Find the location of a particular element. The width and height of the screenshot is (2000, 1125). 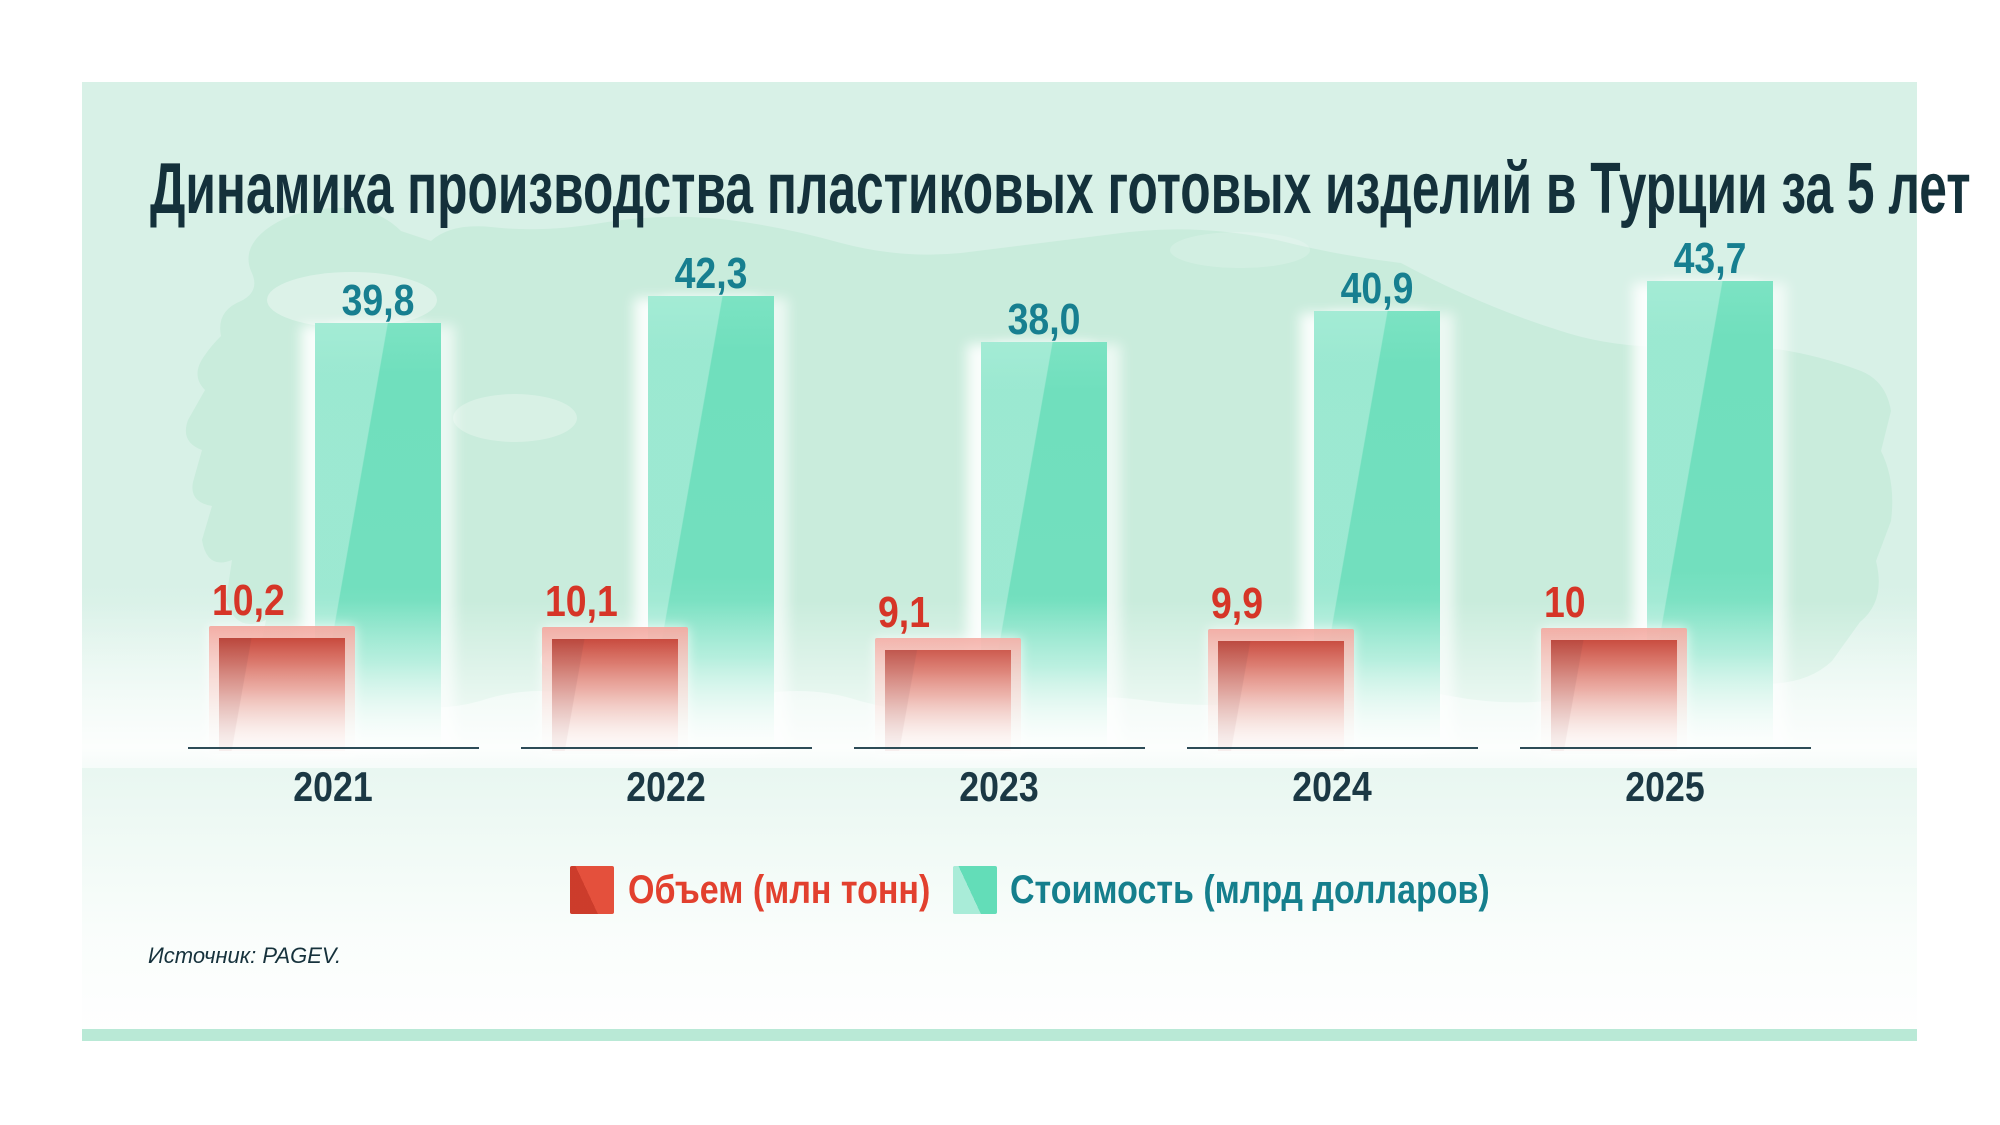

source-note: Источник: PAGEV. is located at coordinates (245, 955).